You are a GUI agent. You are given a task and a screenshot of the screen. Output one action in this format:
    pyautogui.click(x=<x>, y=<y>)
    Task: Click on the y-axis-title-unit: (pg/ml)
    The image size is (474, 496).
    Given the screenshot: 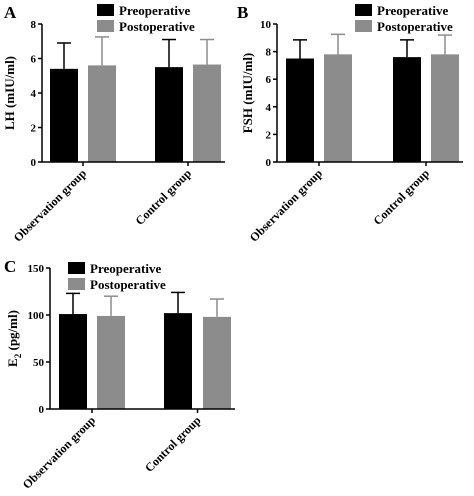 What is the action you would take?
    pyautogui.click(x=12, y=332)
    